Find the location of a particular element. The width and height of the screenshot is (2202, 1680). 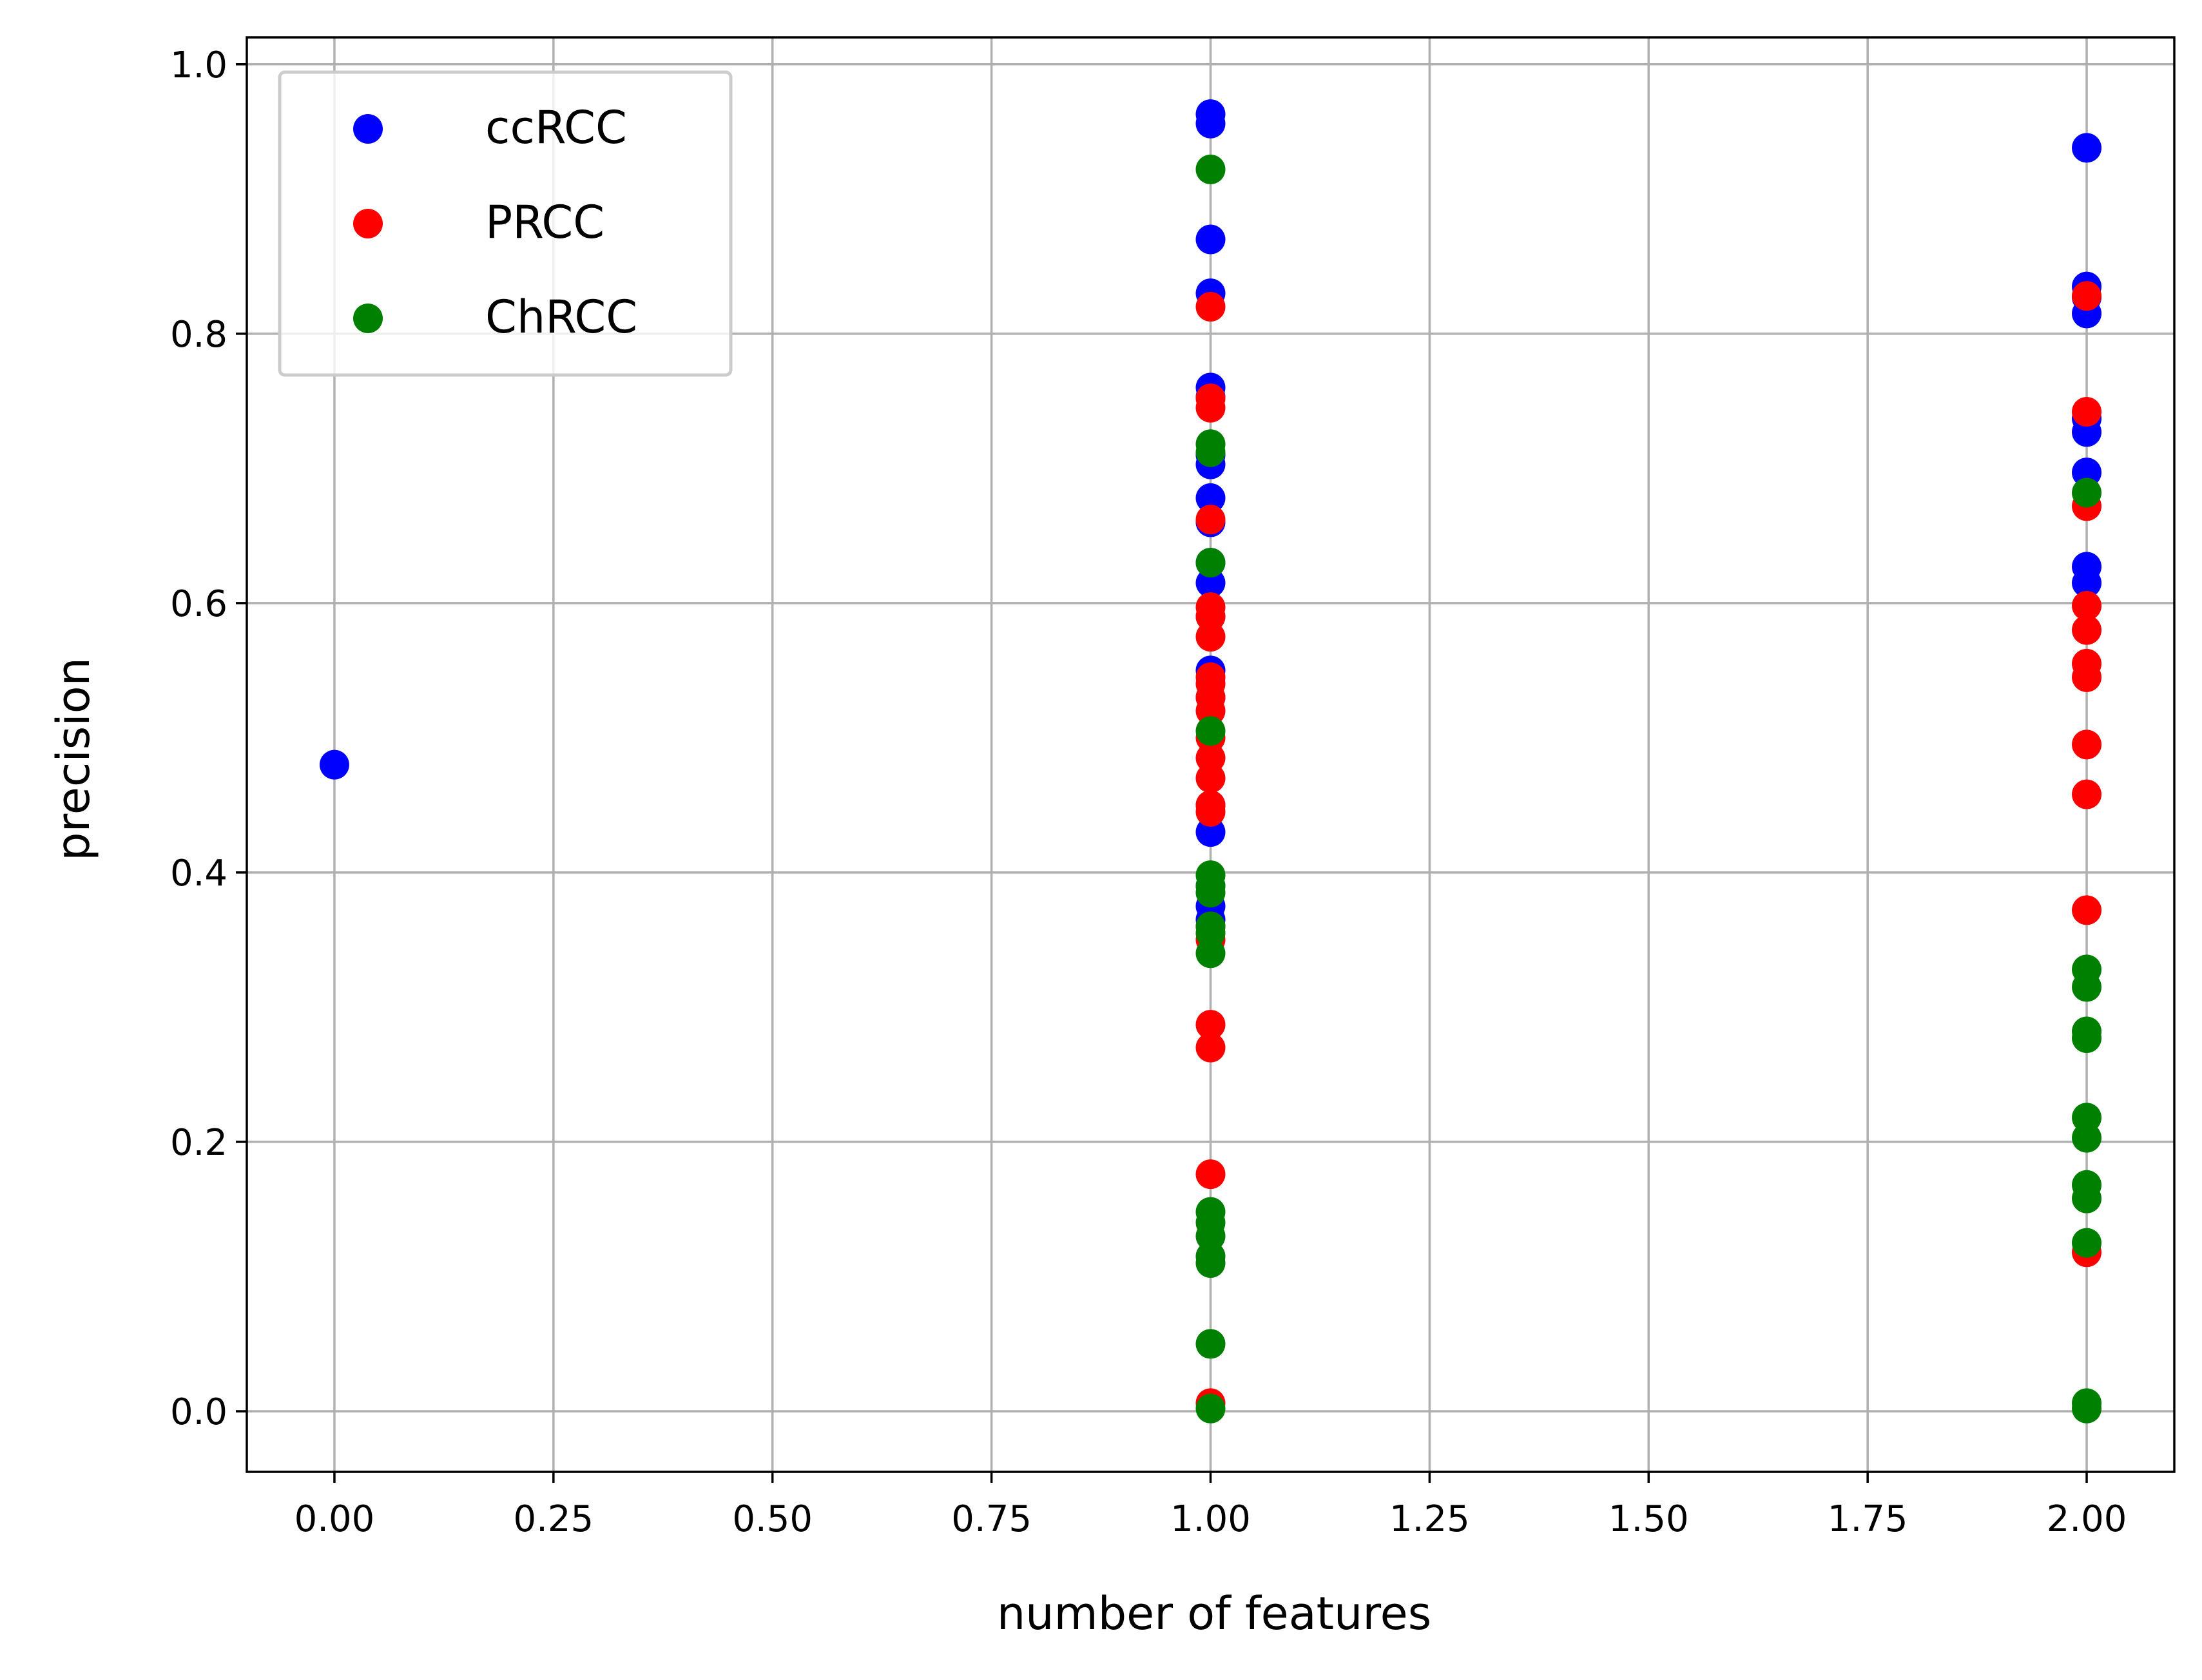

y-tick-label: 0.2 is located at coordinates (198, 1143).